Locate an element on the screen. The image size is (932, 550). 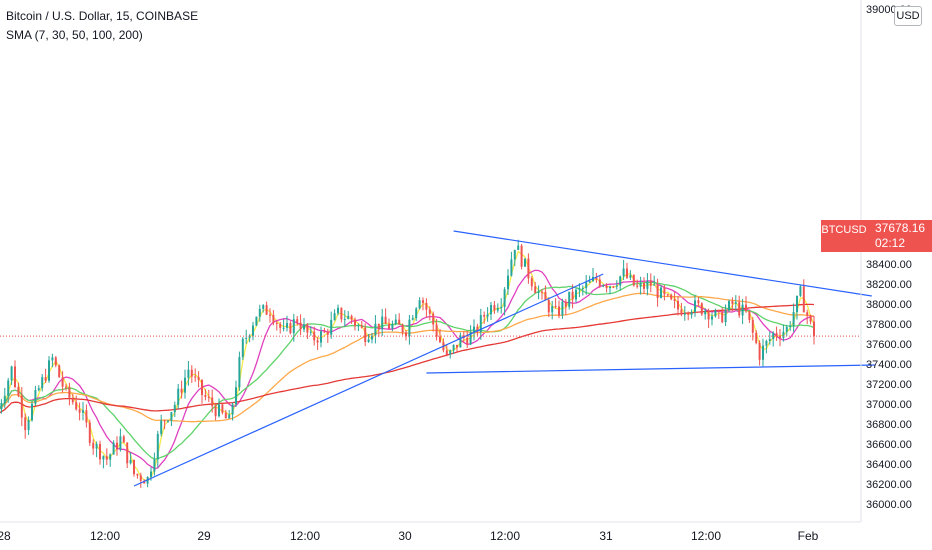
time-tick-label: 28 is located at coordinates (5, 536).